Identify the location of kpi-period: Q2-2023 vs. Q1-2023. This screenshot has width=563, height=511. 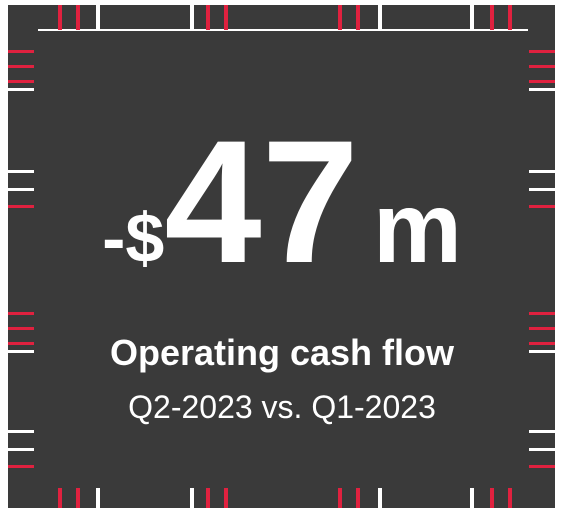
(282, 407).